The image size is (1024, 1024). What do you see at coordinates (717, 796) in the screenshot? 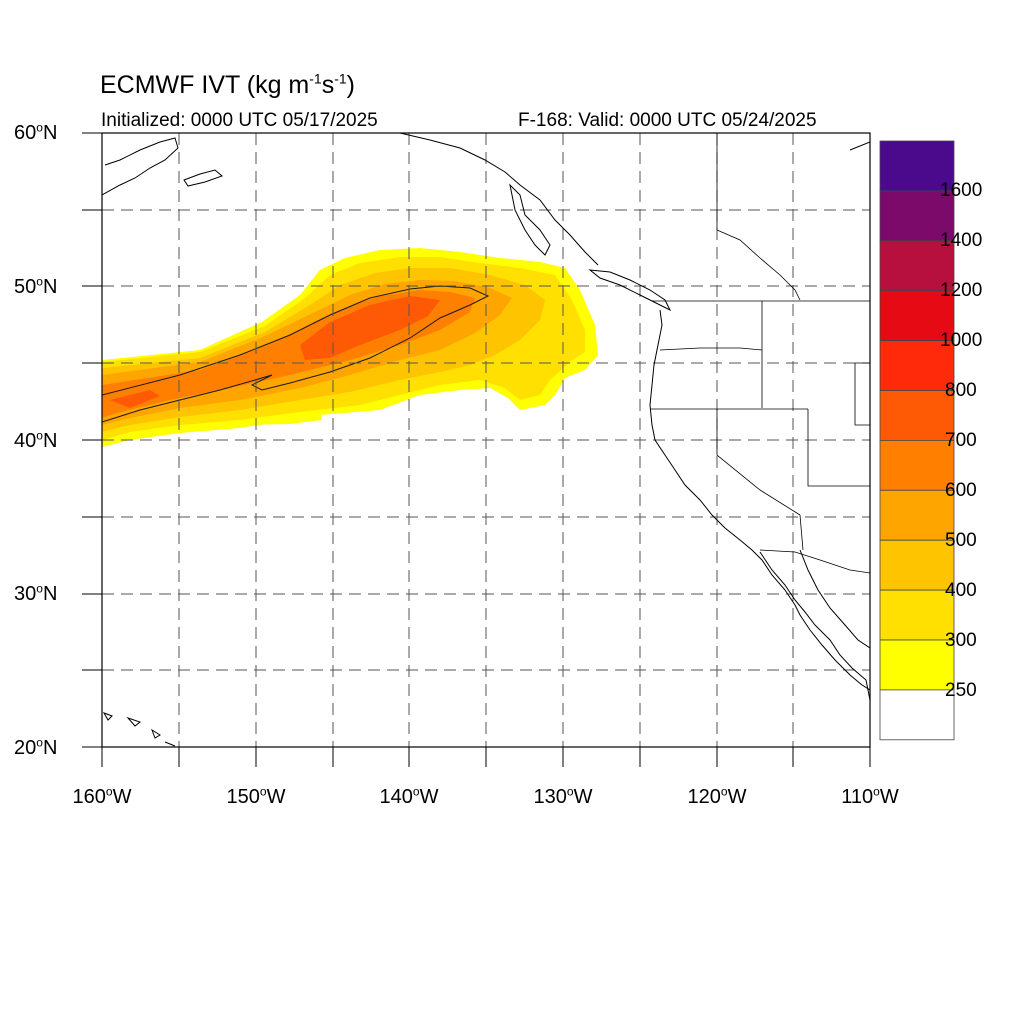
I see `lon-label-120w: 120oW` at bounding box center [717, 796].